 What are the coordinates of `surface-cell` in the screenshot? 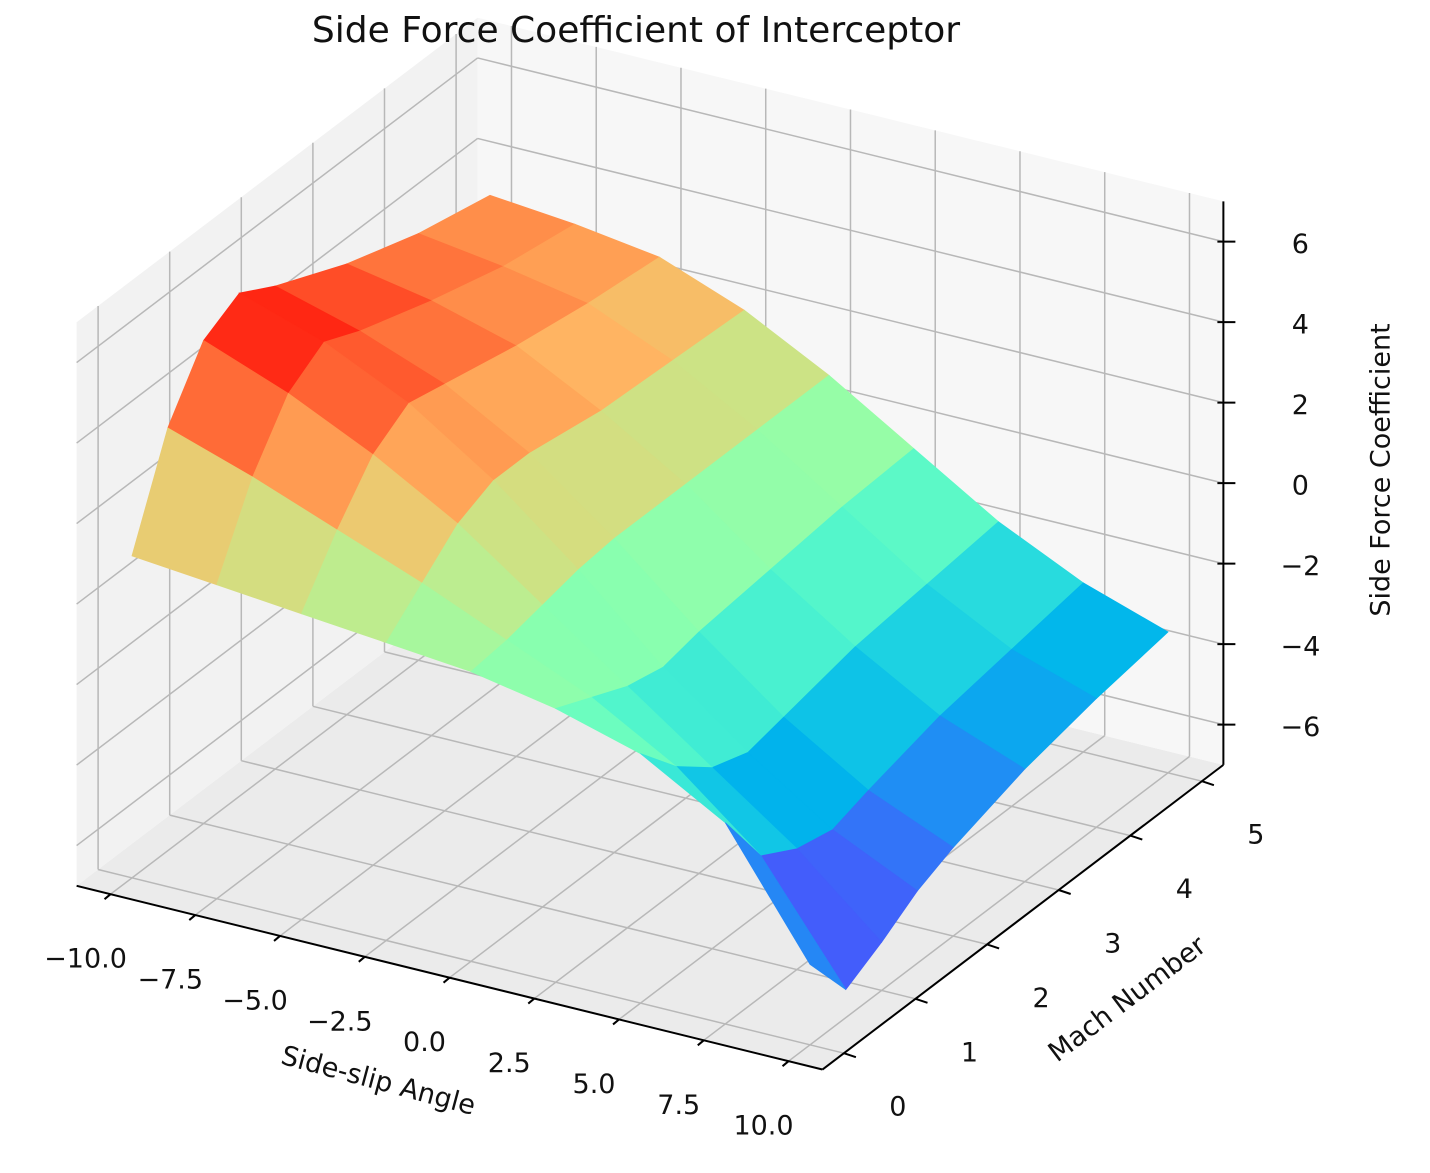 It's located at (785, 906).